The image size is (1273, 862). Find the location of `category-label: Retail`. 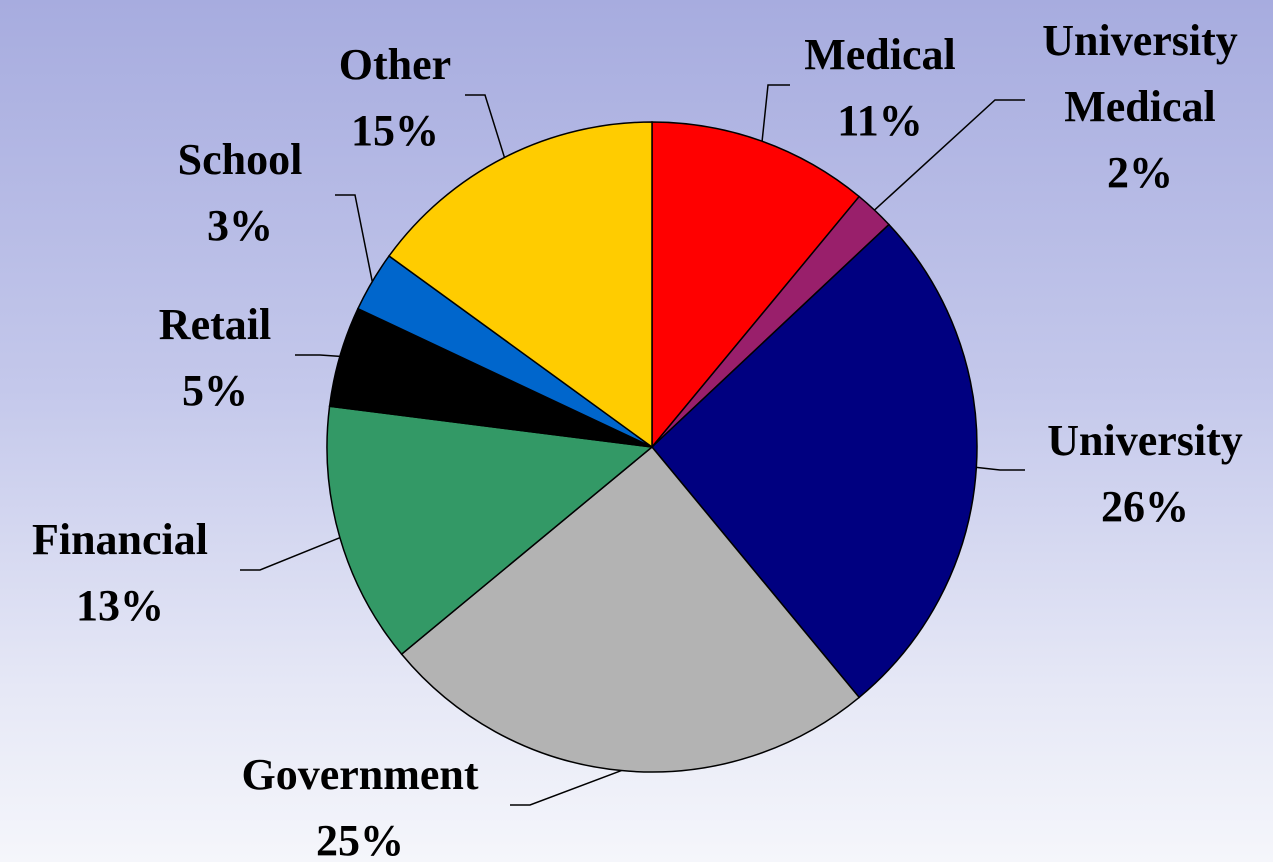

category-label: Retail is located at coordinates (215, 324).